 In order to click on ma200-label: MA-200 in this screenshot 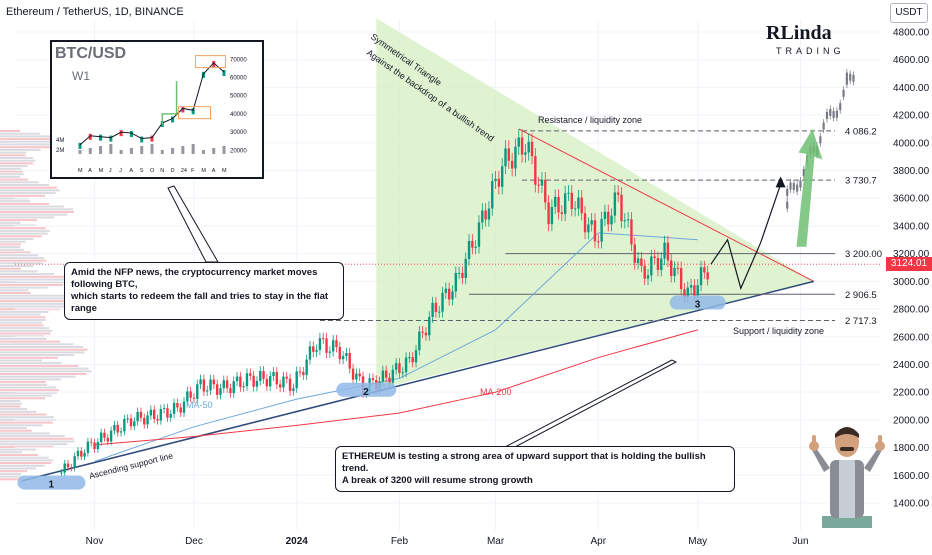, I will do `click(496, 392)`.